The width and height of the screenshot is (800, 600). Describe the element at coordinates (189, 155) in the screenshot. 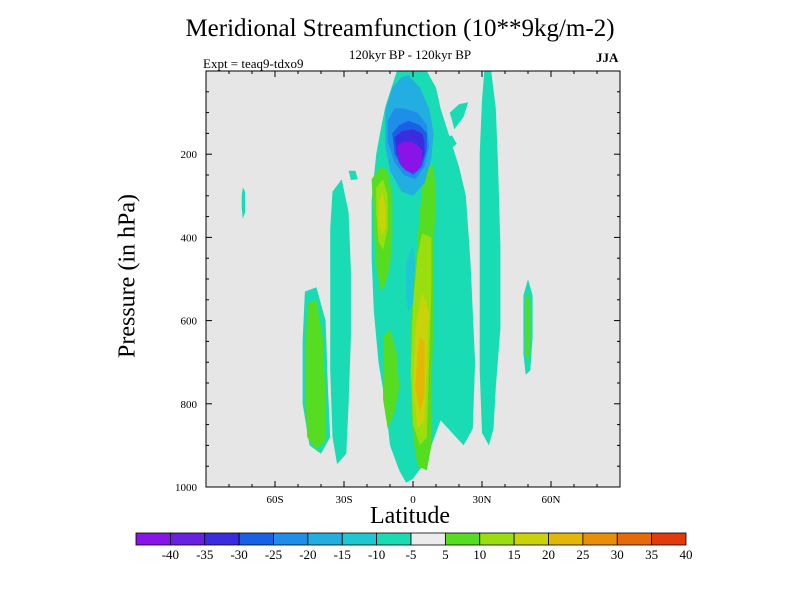

I see `y-tick-label: 200` at that location.